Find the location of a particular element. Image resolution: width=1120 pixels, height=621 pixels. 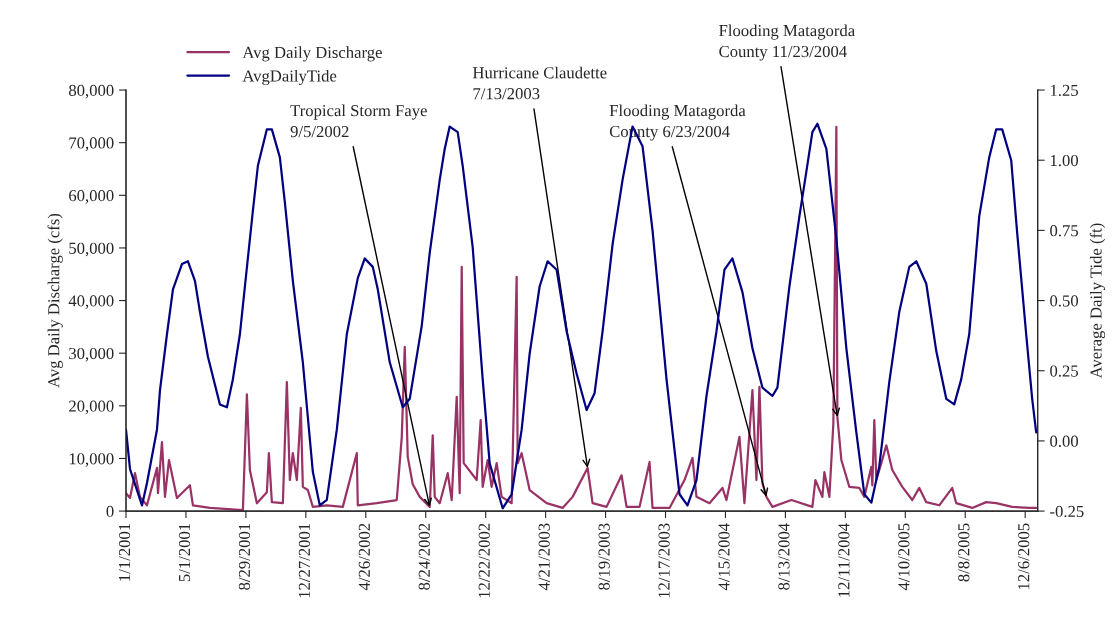

y-tick-label: 0 is located at coordinates (110, 511).